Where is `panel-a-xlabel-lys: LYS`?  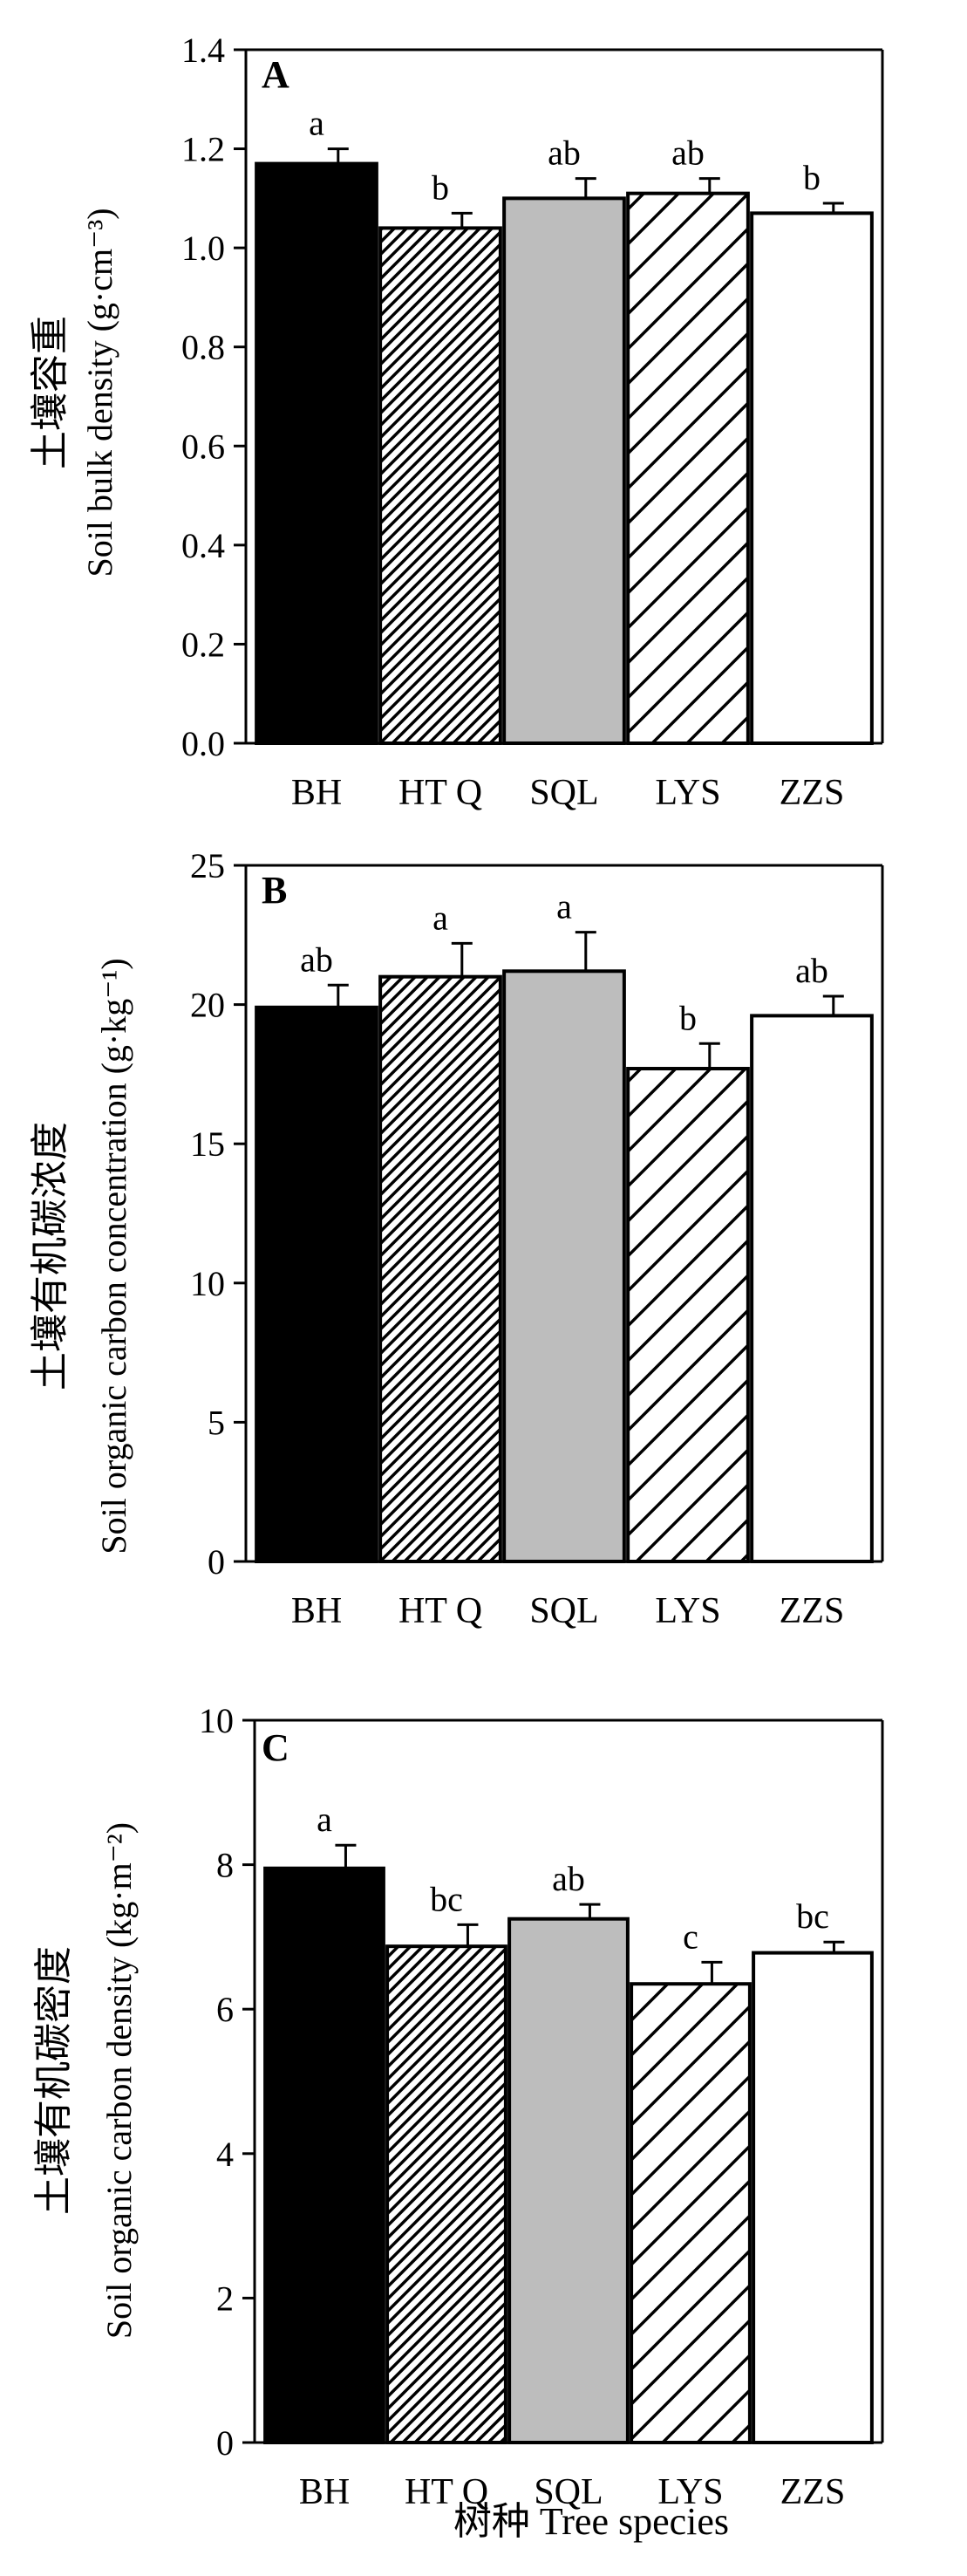
panel-a-xlabel-lys: LYS is located at coordinates (687, 793).